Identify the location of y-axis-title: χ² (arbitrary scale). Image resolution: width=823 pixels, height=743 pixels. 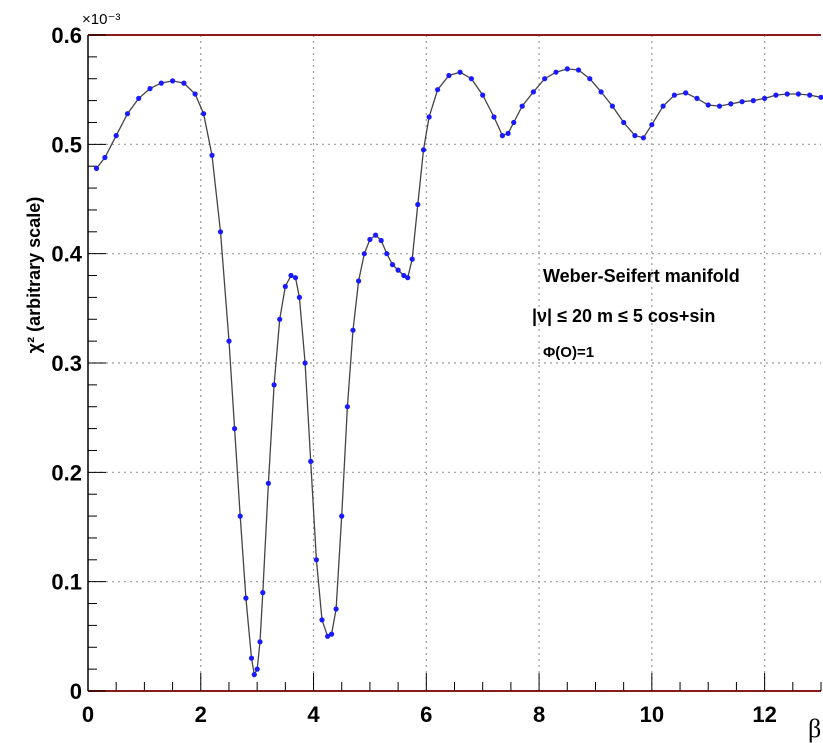
(34, 275).